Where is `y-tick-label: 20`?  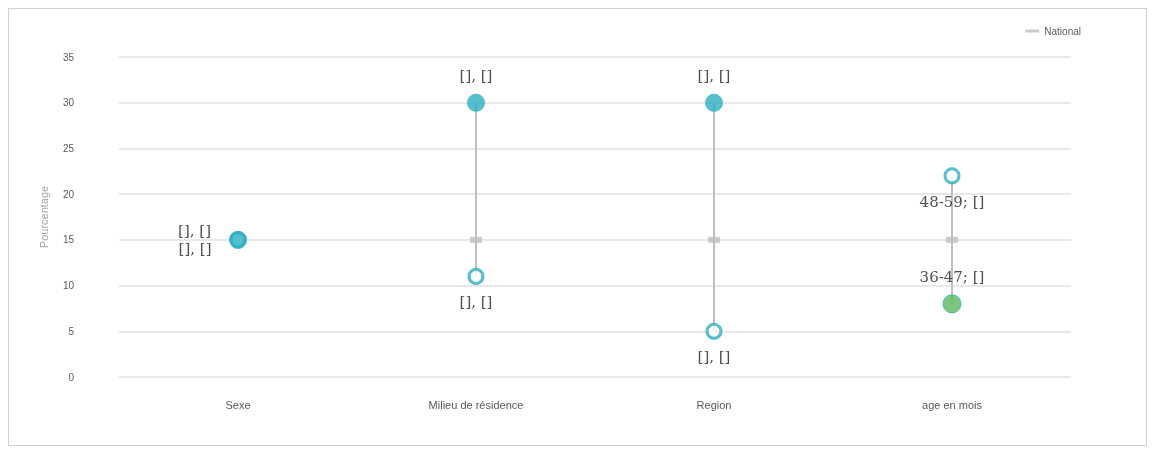 y-tick-label: 20 is located at coordinates (68, 194).